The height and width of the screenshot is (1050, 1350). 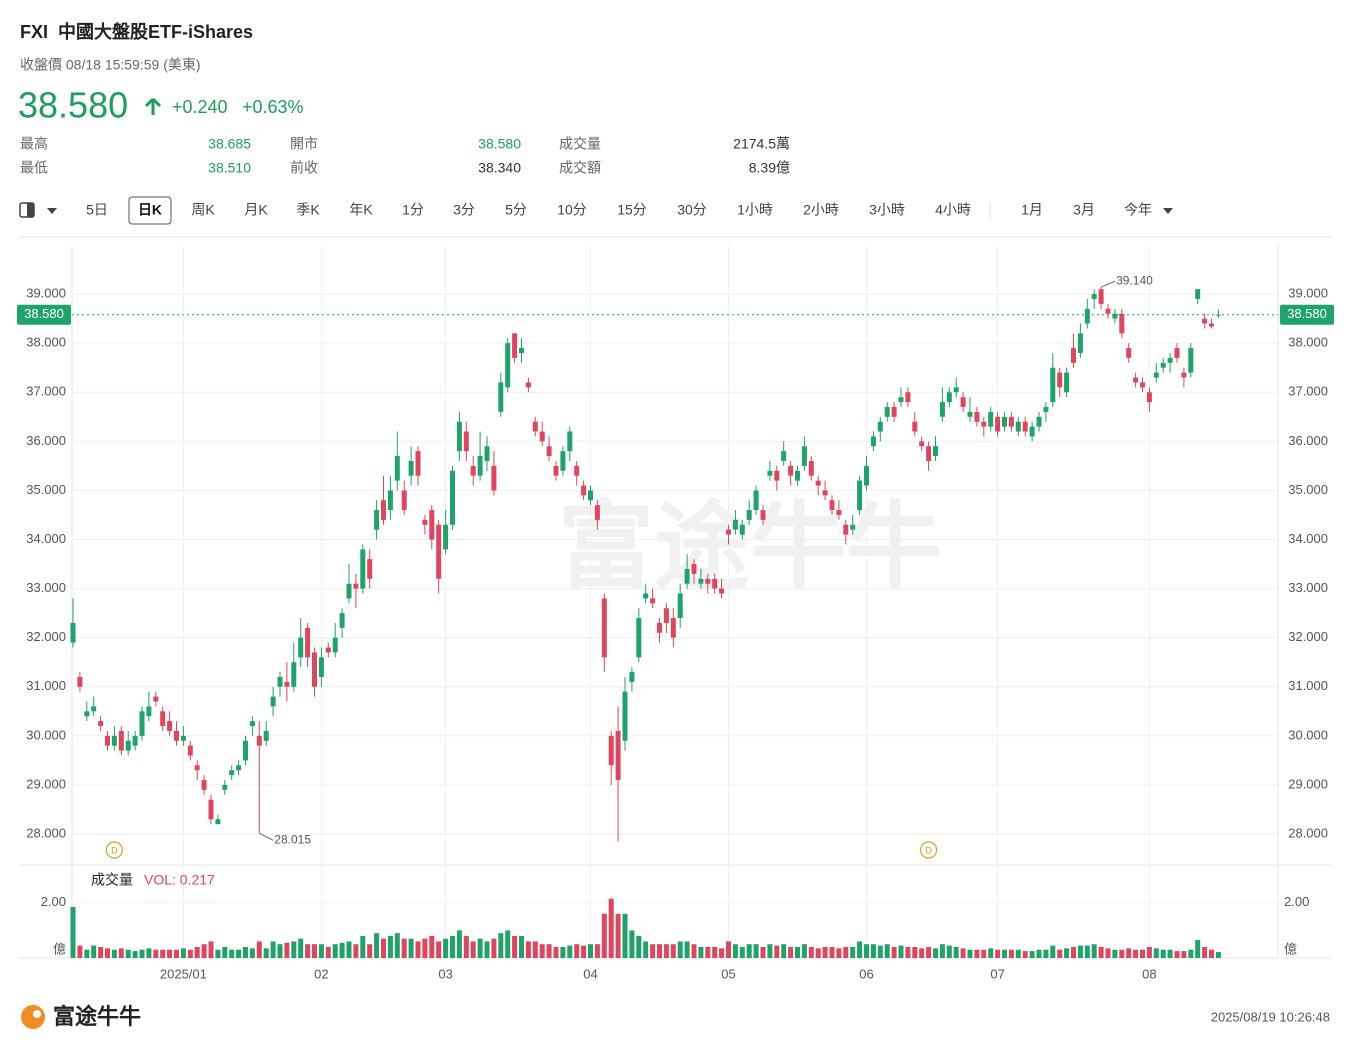 What do you see at coordinates (1108, 284) in the screenshot?
I see `max-leader` at bounding box center [1108, 284].